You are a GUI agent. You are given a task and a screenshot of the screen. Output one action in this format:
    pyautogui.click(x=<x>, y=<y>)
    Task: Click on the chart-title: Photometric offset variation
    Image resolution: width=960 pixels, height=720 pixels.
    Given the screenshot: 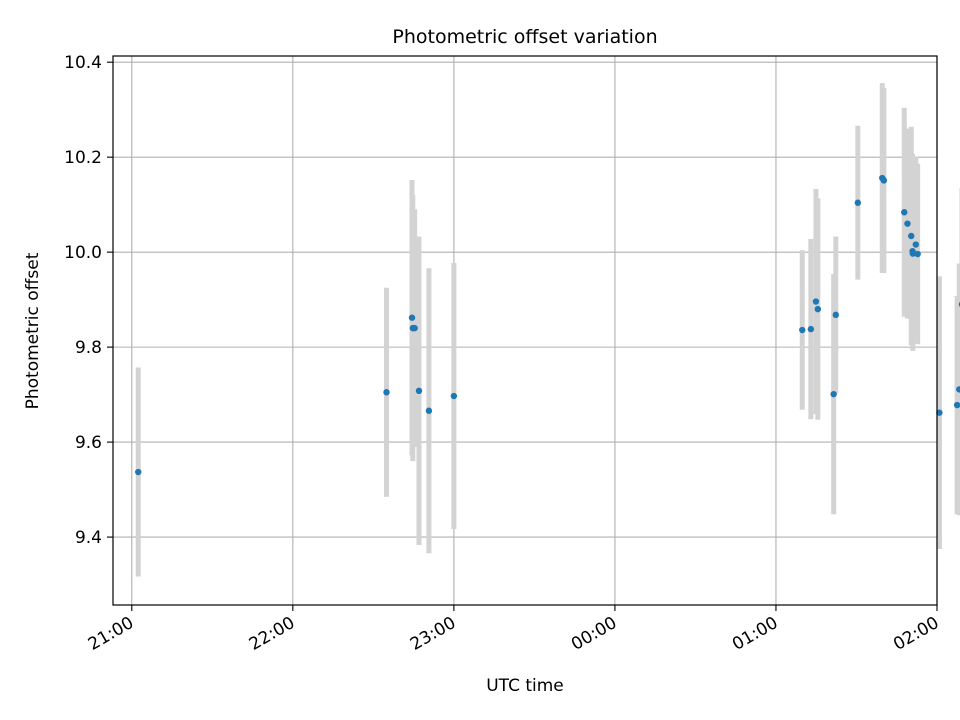 What is the action you would take?
    pyautogui.click(x=524, y=37)
    